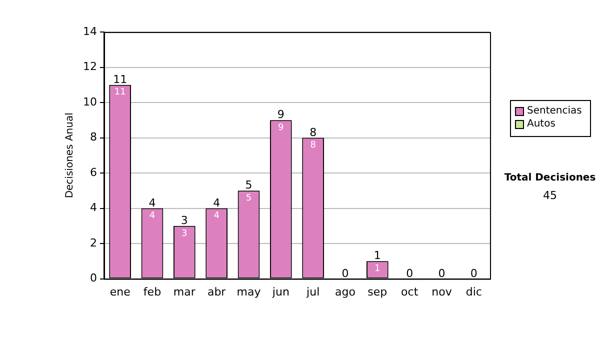 This screenshot has width=600, height=340. What do you see at coordinates (541, 124) in the screenshot?
I see `legend-label: Autos` at bounding box center [541, 124].